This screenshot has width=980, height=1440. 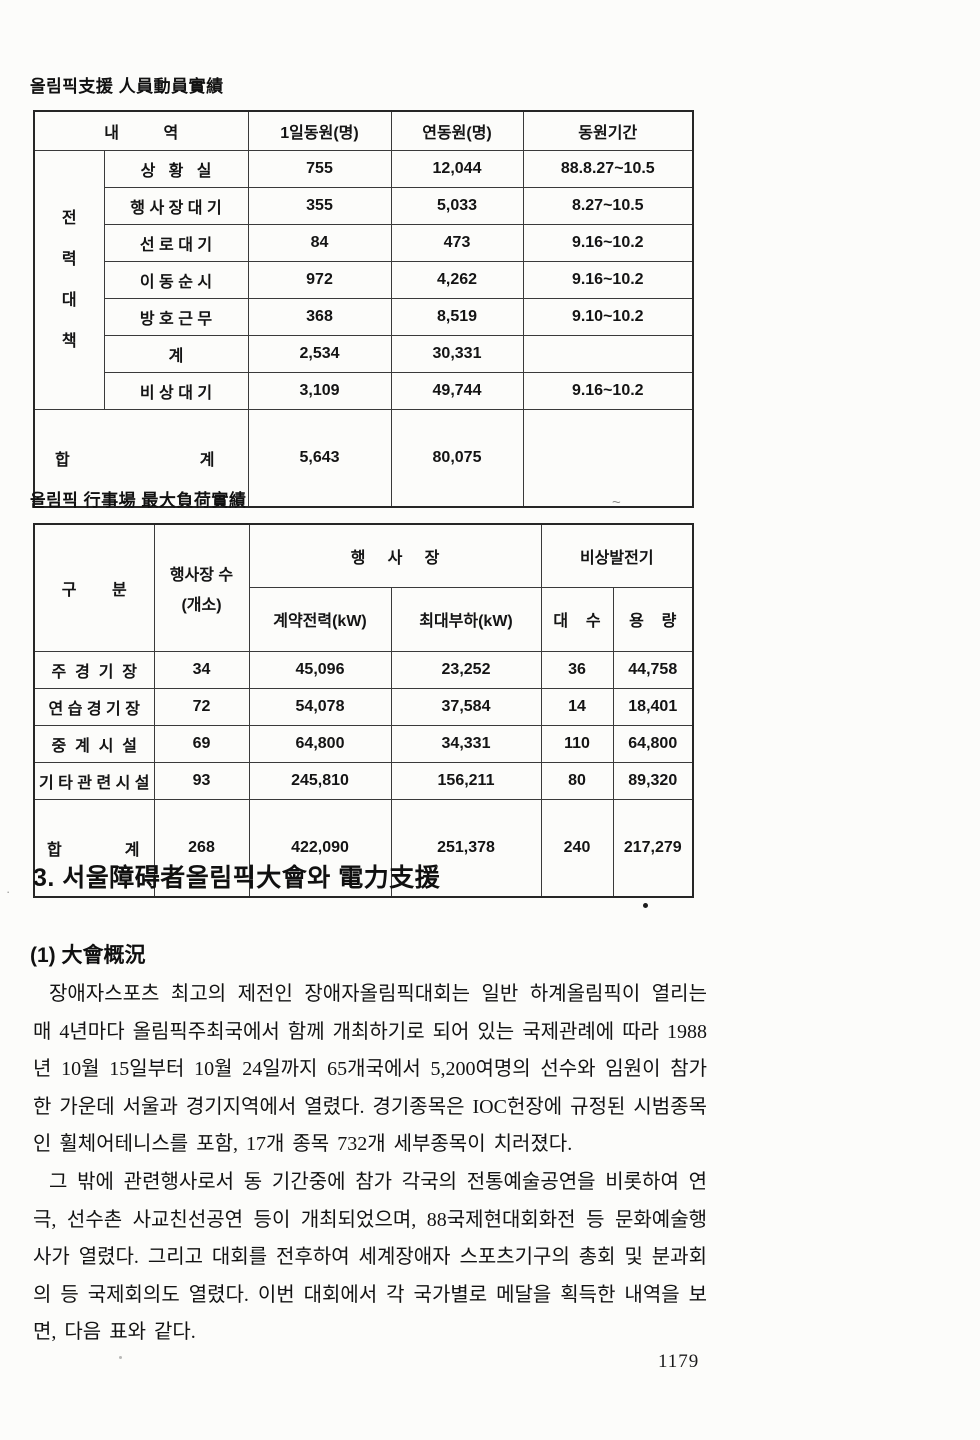 I want to click on cell-total: 12,044, so click(x=457, y=169).